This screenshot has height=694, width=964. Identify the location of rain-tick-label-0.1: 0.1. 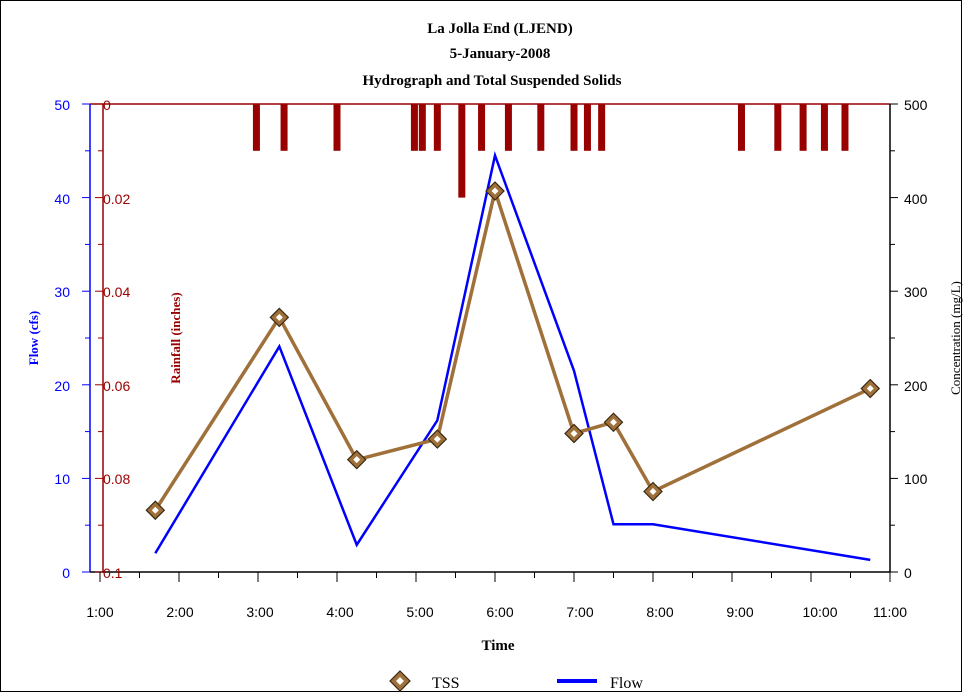
(113, 573).